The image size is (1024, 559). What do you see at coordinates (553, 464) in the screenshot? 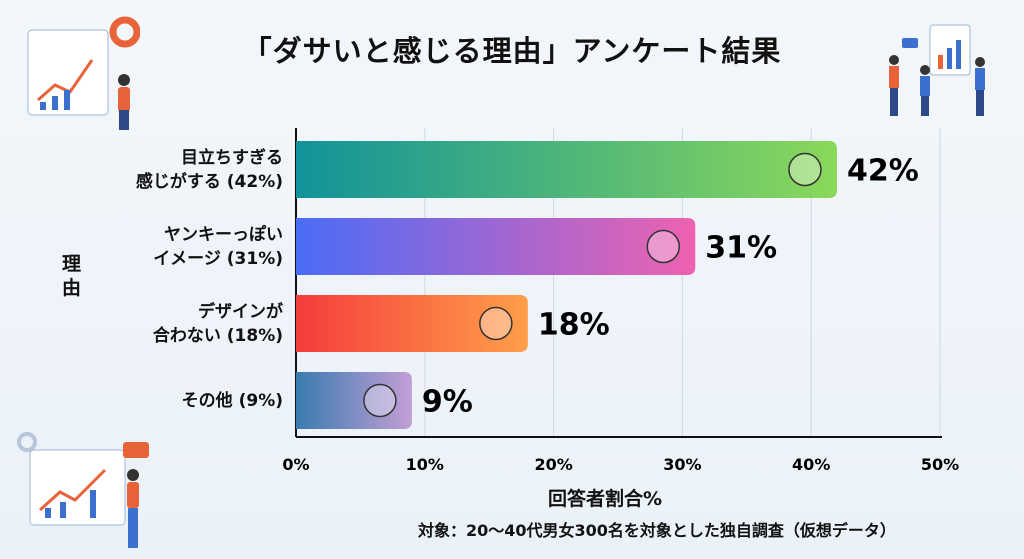
I see `x-tick-label: 20%` at bounding box center [553, 464].